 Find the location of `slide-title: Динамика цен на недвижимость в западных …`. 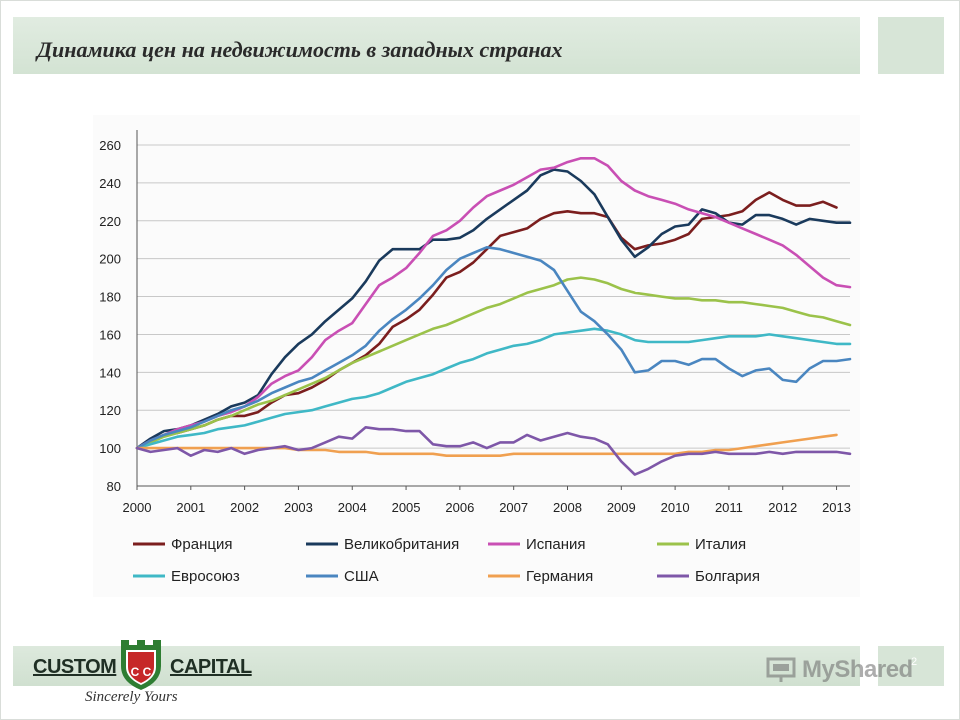

slide-title: Динамика цен на недвижимость в западных … is located at coordinates (300, 49).